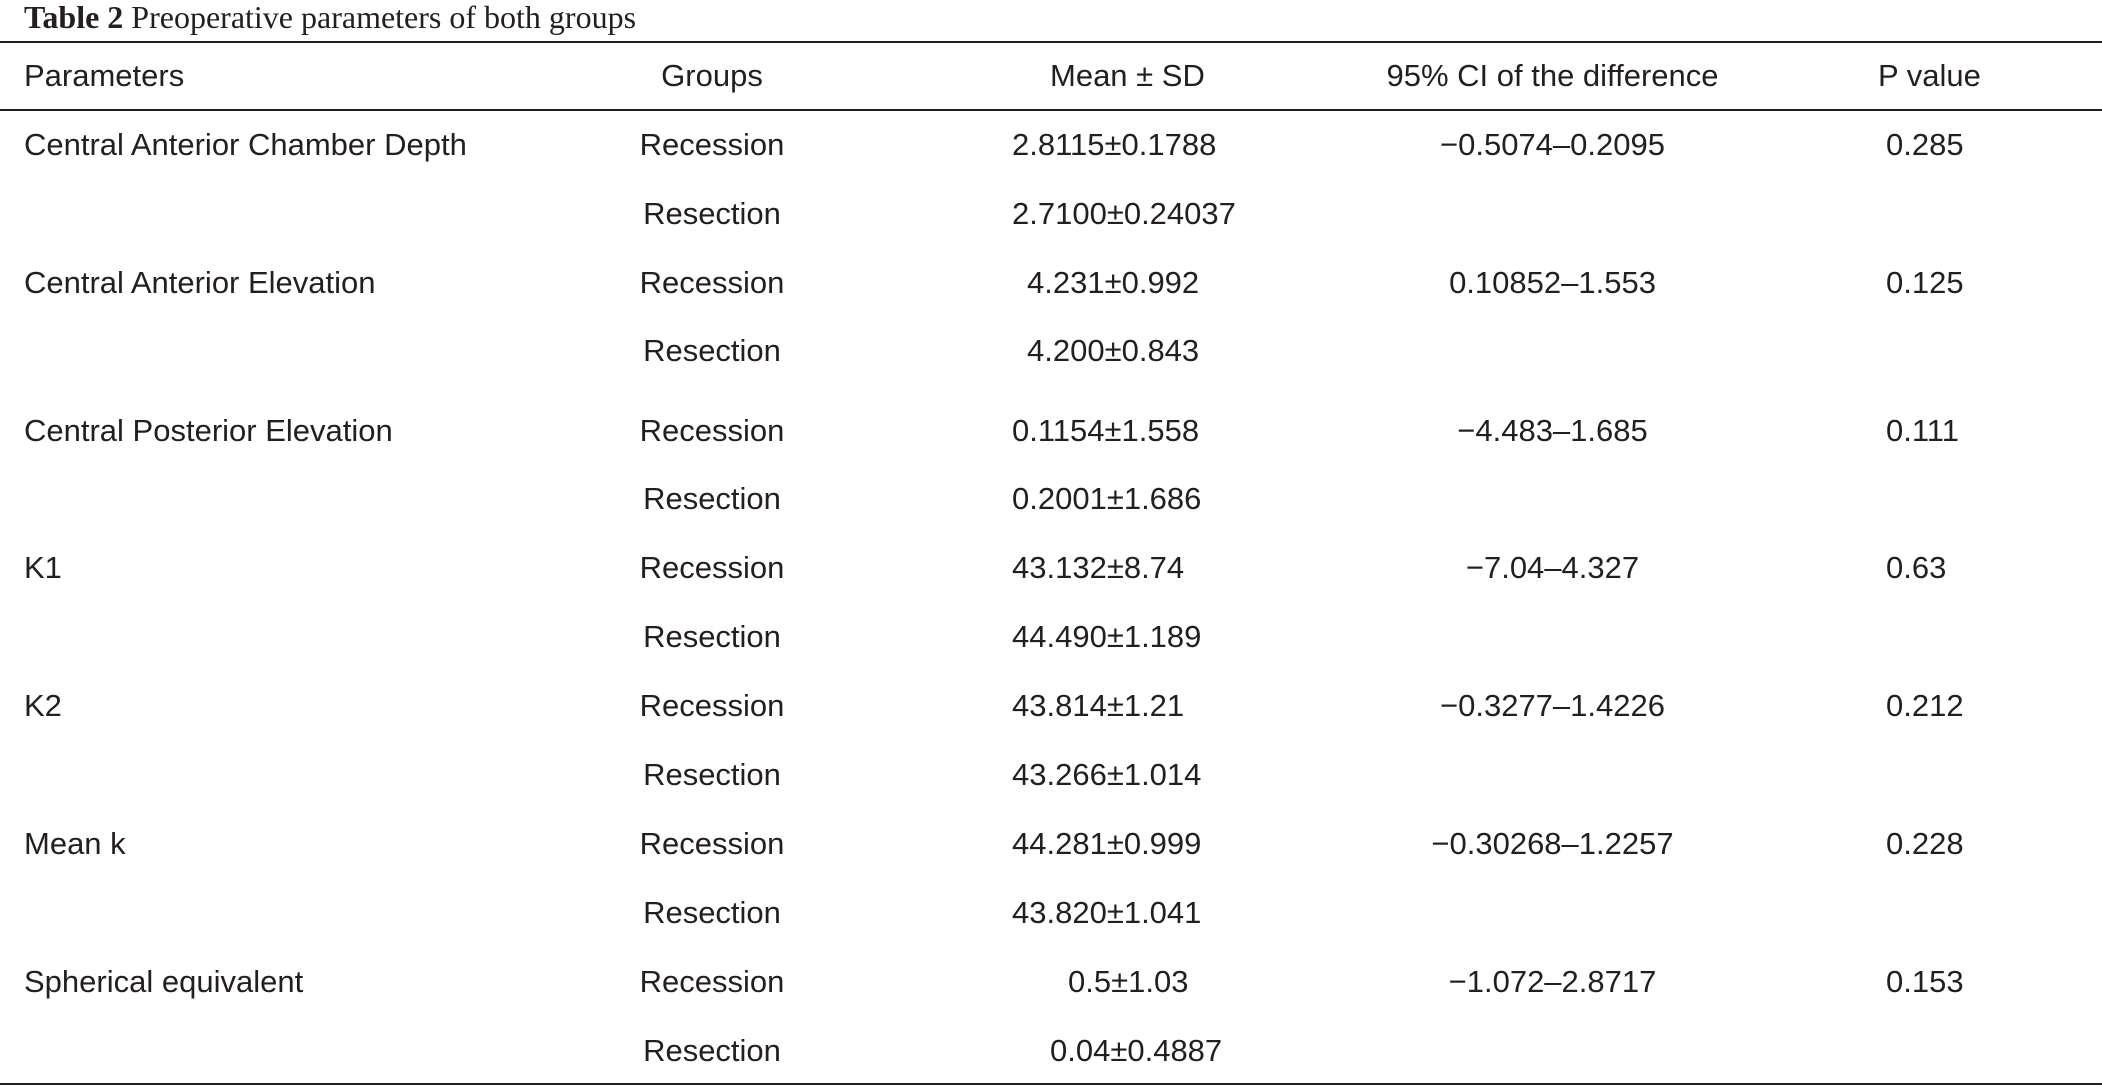 This screenshot has height=1086, width=2102. What do you see at coordinates (1136, 1050) in the screenshot?
I see `mean-sd-value: 0.04±0.4887` at bounding box center [1136, 1050].